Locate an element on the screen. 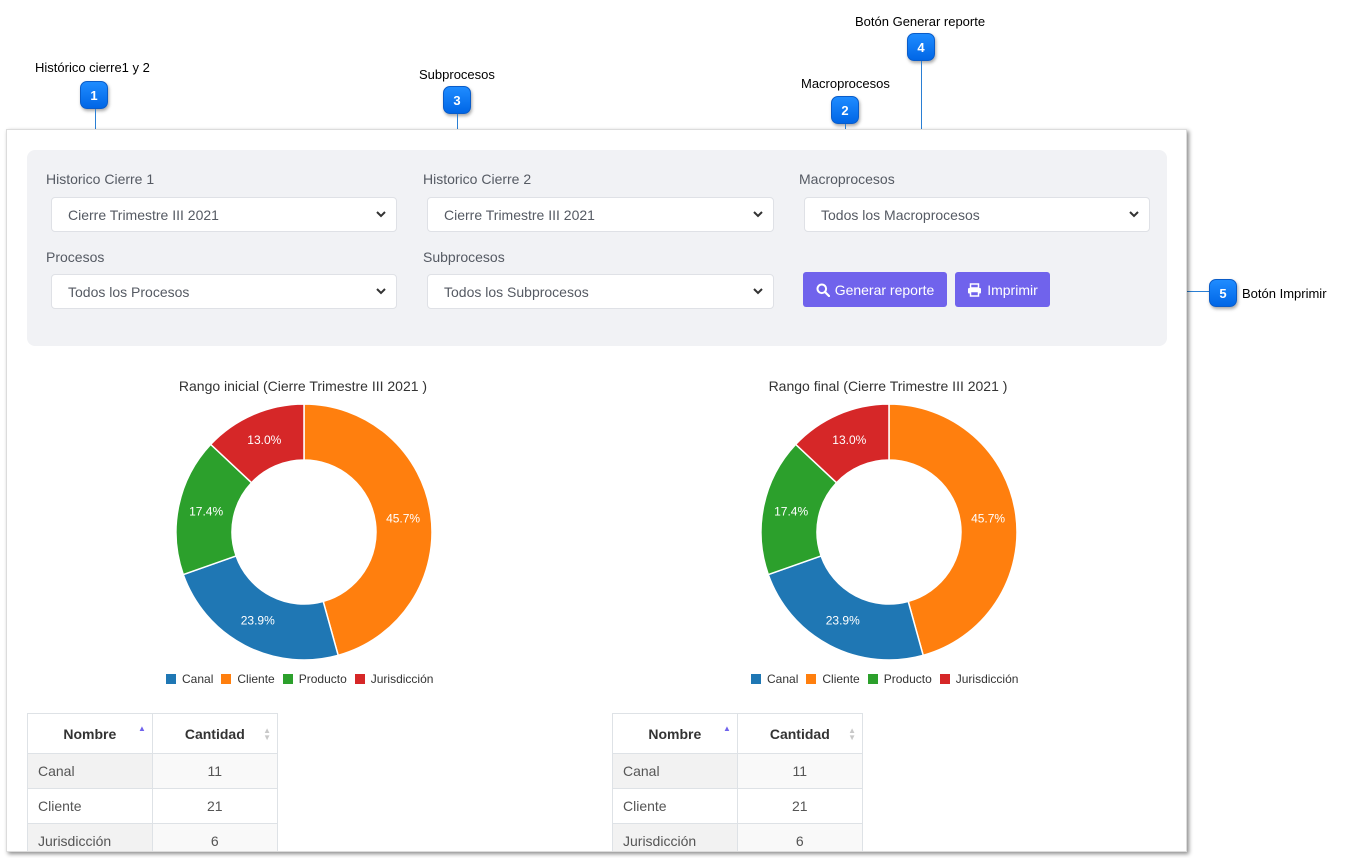  printer-icon is located at coordinates (975, 289).